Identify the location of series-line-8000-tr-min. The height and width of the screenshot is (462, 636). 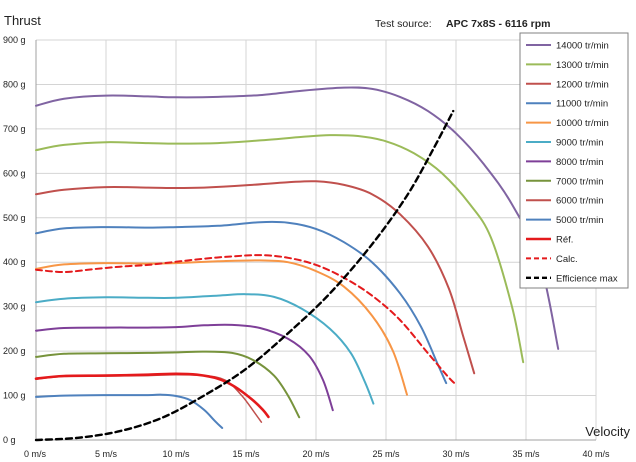
(184, 367).